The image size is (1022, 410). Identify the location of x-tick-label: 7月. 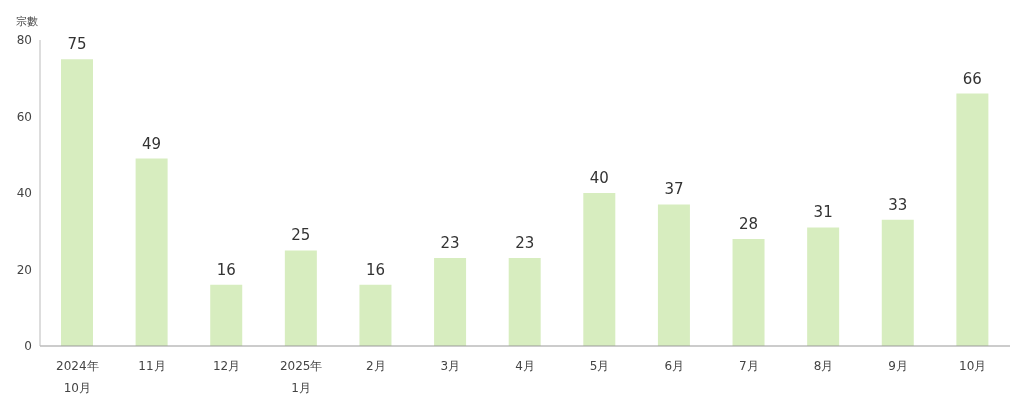
(749, 366).